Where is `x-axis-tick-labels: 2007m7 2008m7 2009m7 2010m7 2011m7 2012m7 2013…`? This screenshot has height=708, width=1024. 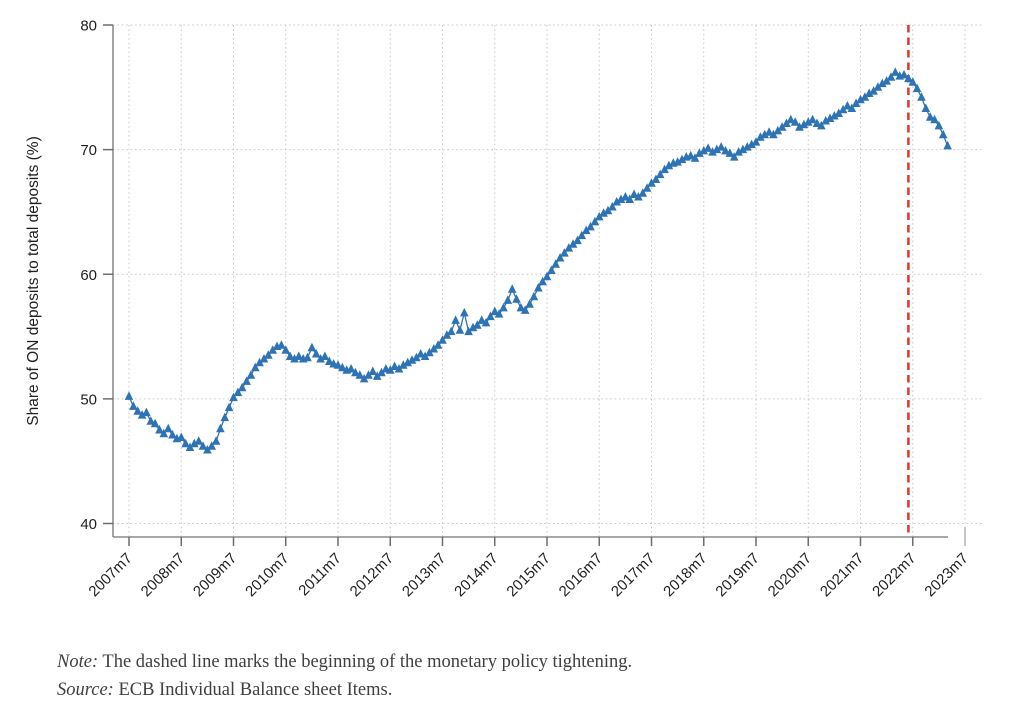
x-axis-tick-labels: 2007m7 2008m7 2009m7 2010m7 2011m7 2012m7 2013… is located at coordinates (528, 575).